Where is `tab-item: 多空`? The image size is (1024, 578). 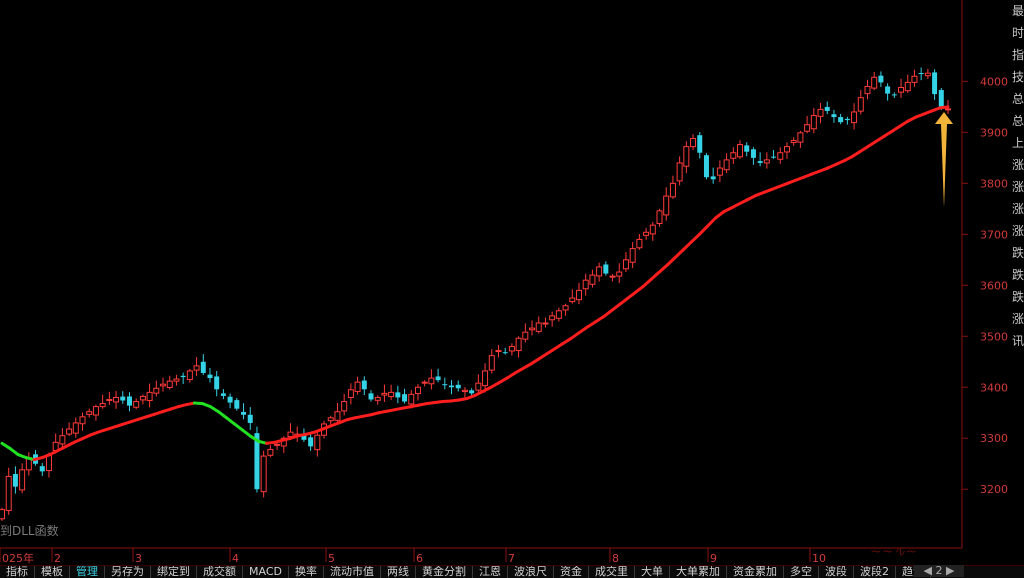 tab-item: 多空 is located at coordinates (801, 572).